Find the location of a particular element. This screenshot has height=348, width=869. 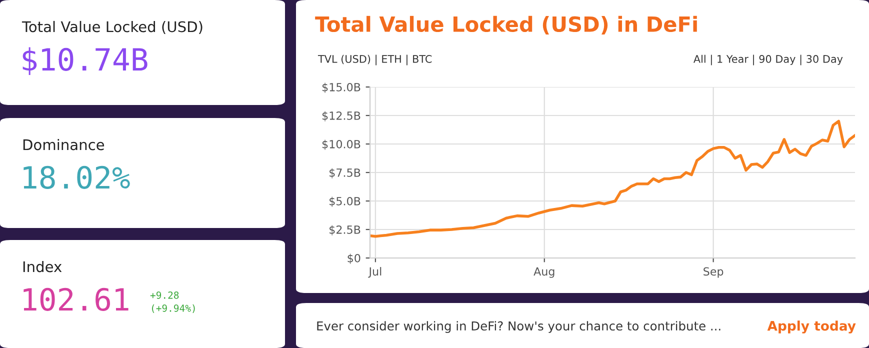

x-tick-label: Aug is located at coordinates (544, 272).